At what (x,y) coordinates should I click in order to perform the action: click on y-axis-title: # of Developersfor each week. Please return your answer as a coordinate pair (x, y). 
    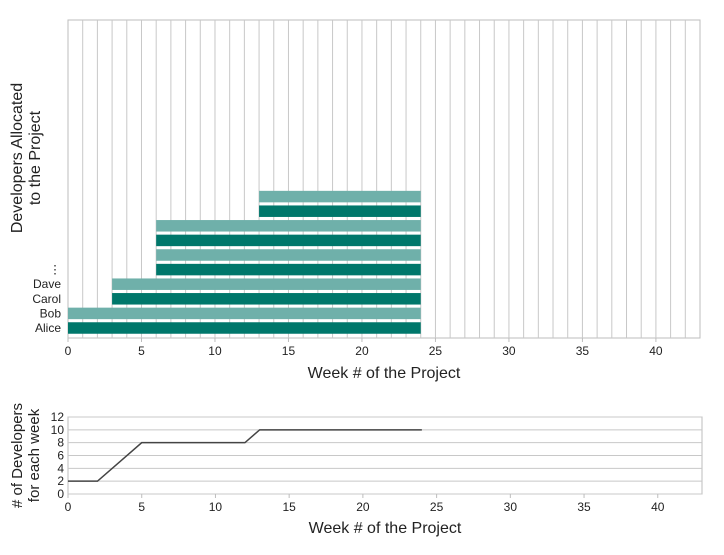
    Looking at the image, I should click on (26, 455).